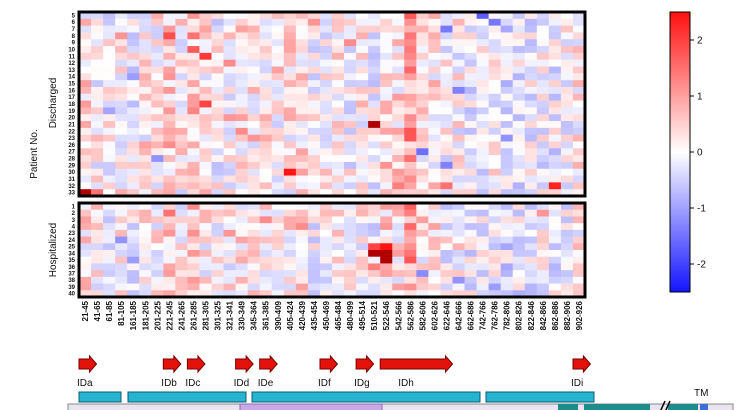  What do you see at coordinates (266, 383) in the screenshot?
I see `domain-label: IDe` at bounding box center [266, 383].